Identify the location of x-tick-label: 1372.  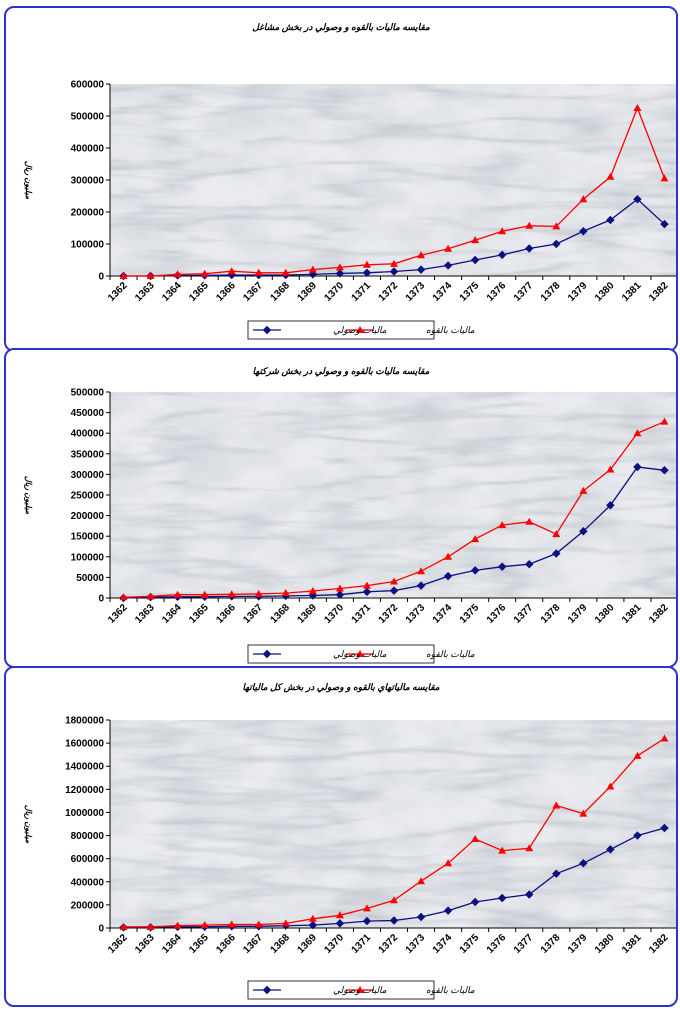
(389, 292).